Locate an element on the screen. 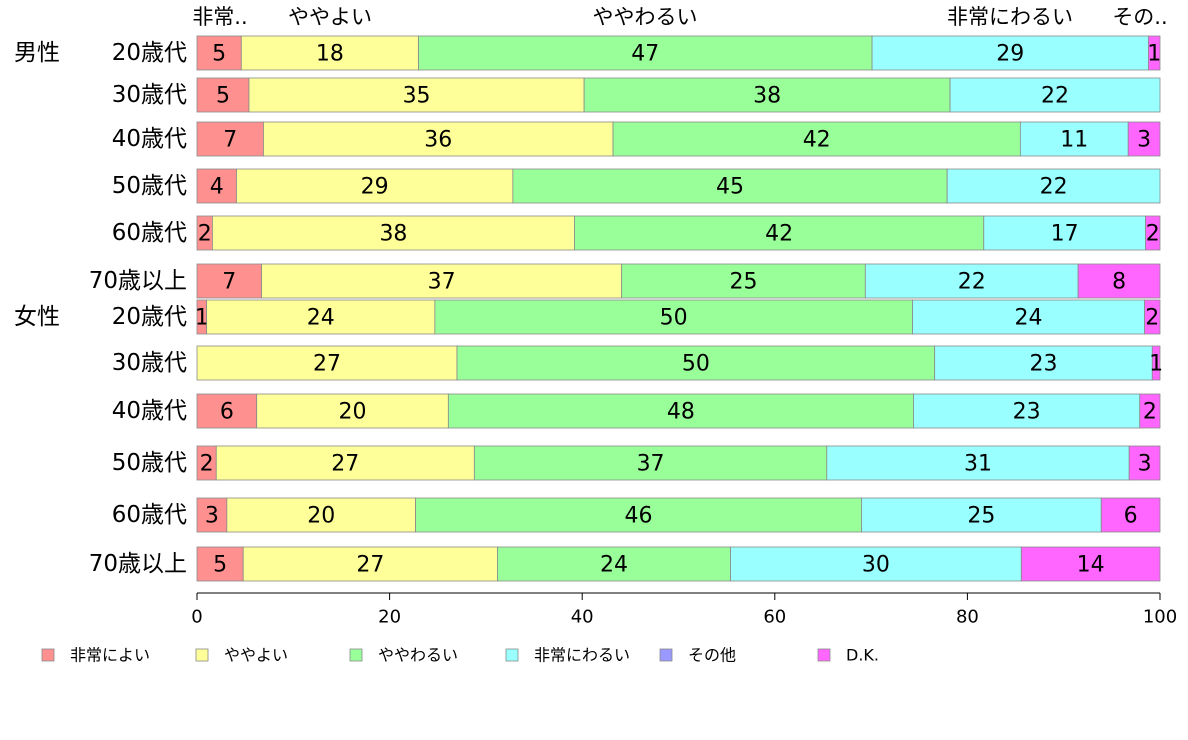 Image resolution: width=1188 pixels, height=740 pixels. data-label: 18 is located at coordinates (330, 54).